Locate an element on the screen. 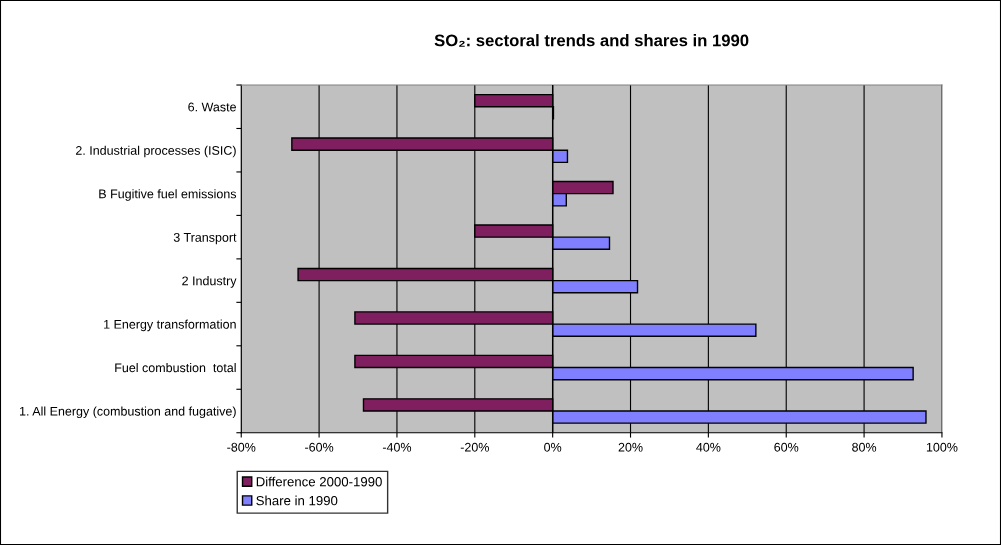 This screenshot has height=545, width=1001. legend-label: Difference 2000-1990 is located at coordinates (319, 481).